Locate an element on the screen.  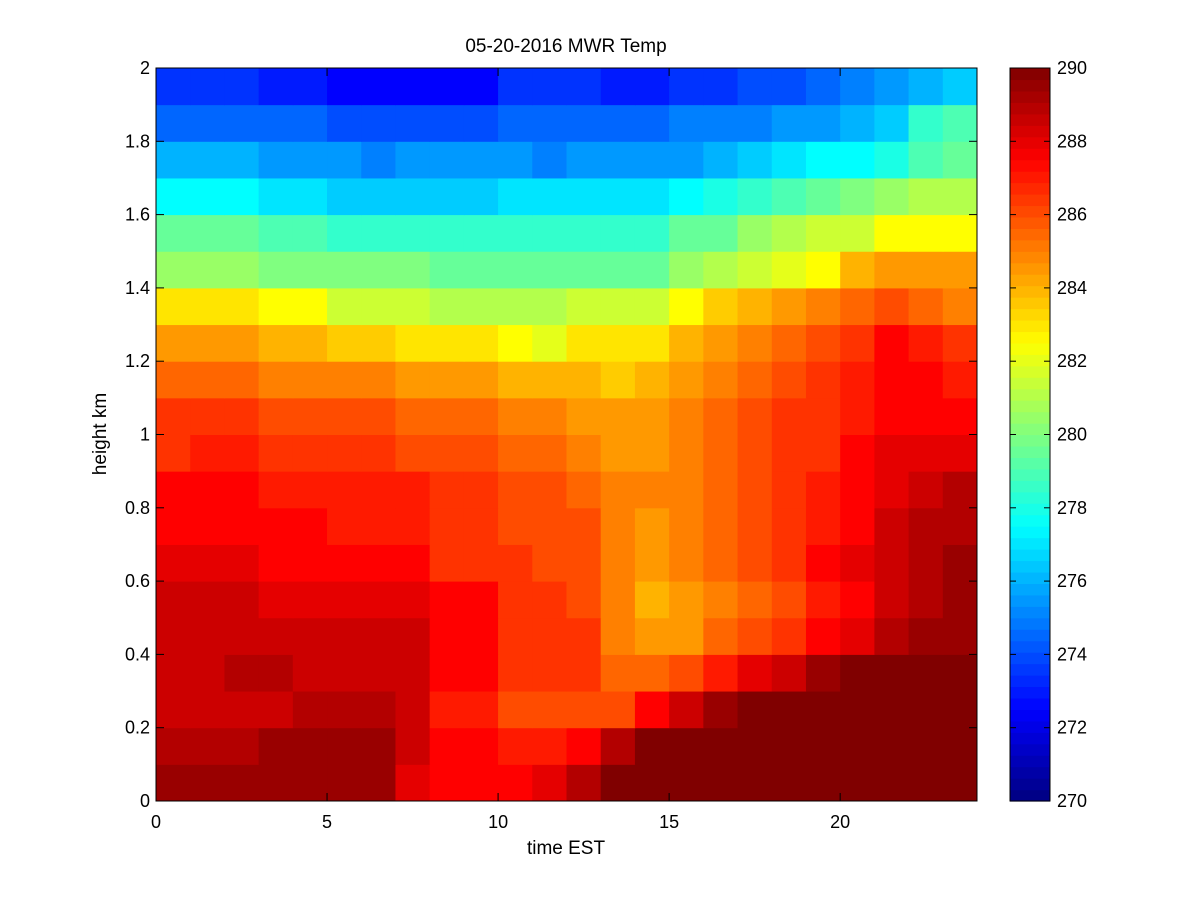
colorbar-tick-label: 282 is located at coordinates (1072, 361).